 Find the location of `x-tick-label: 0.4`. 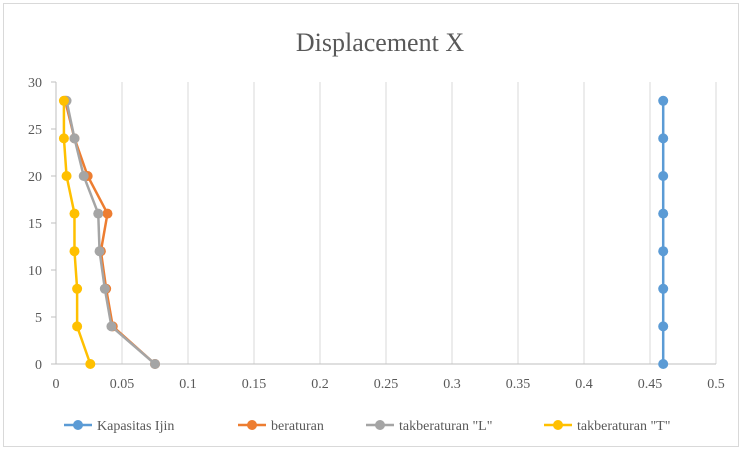

x-tick-label: 0.4 is located at coordinates (584, 384).